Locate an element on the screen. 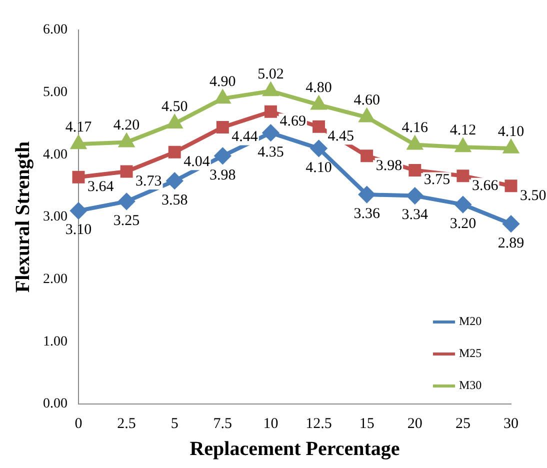 Image resolution: width=547 pixels, height=468 pixels. data-label: 4.90 is located at coordinates (223, 82).